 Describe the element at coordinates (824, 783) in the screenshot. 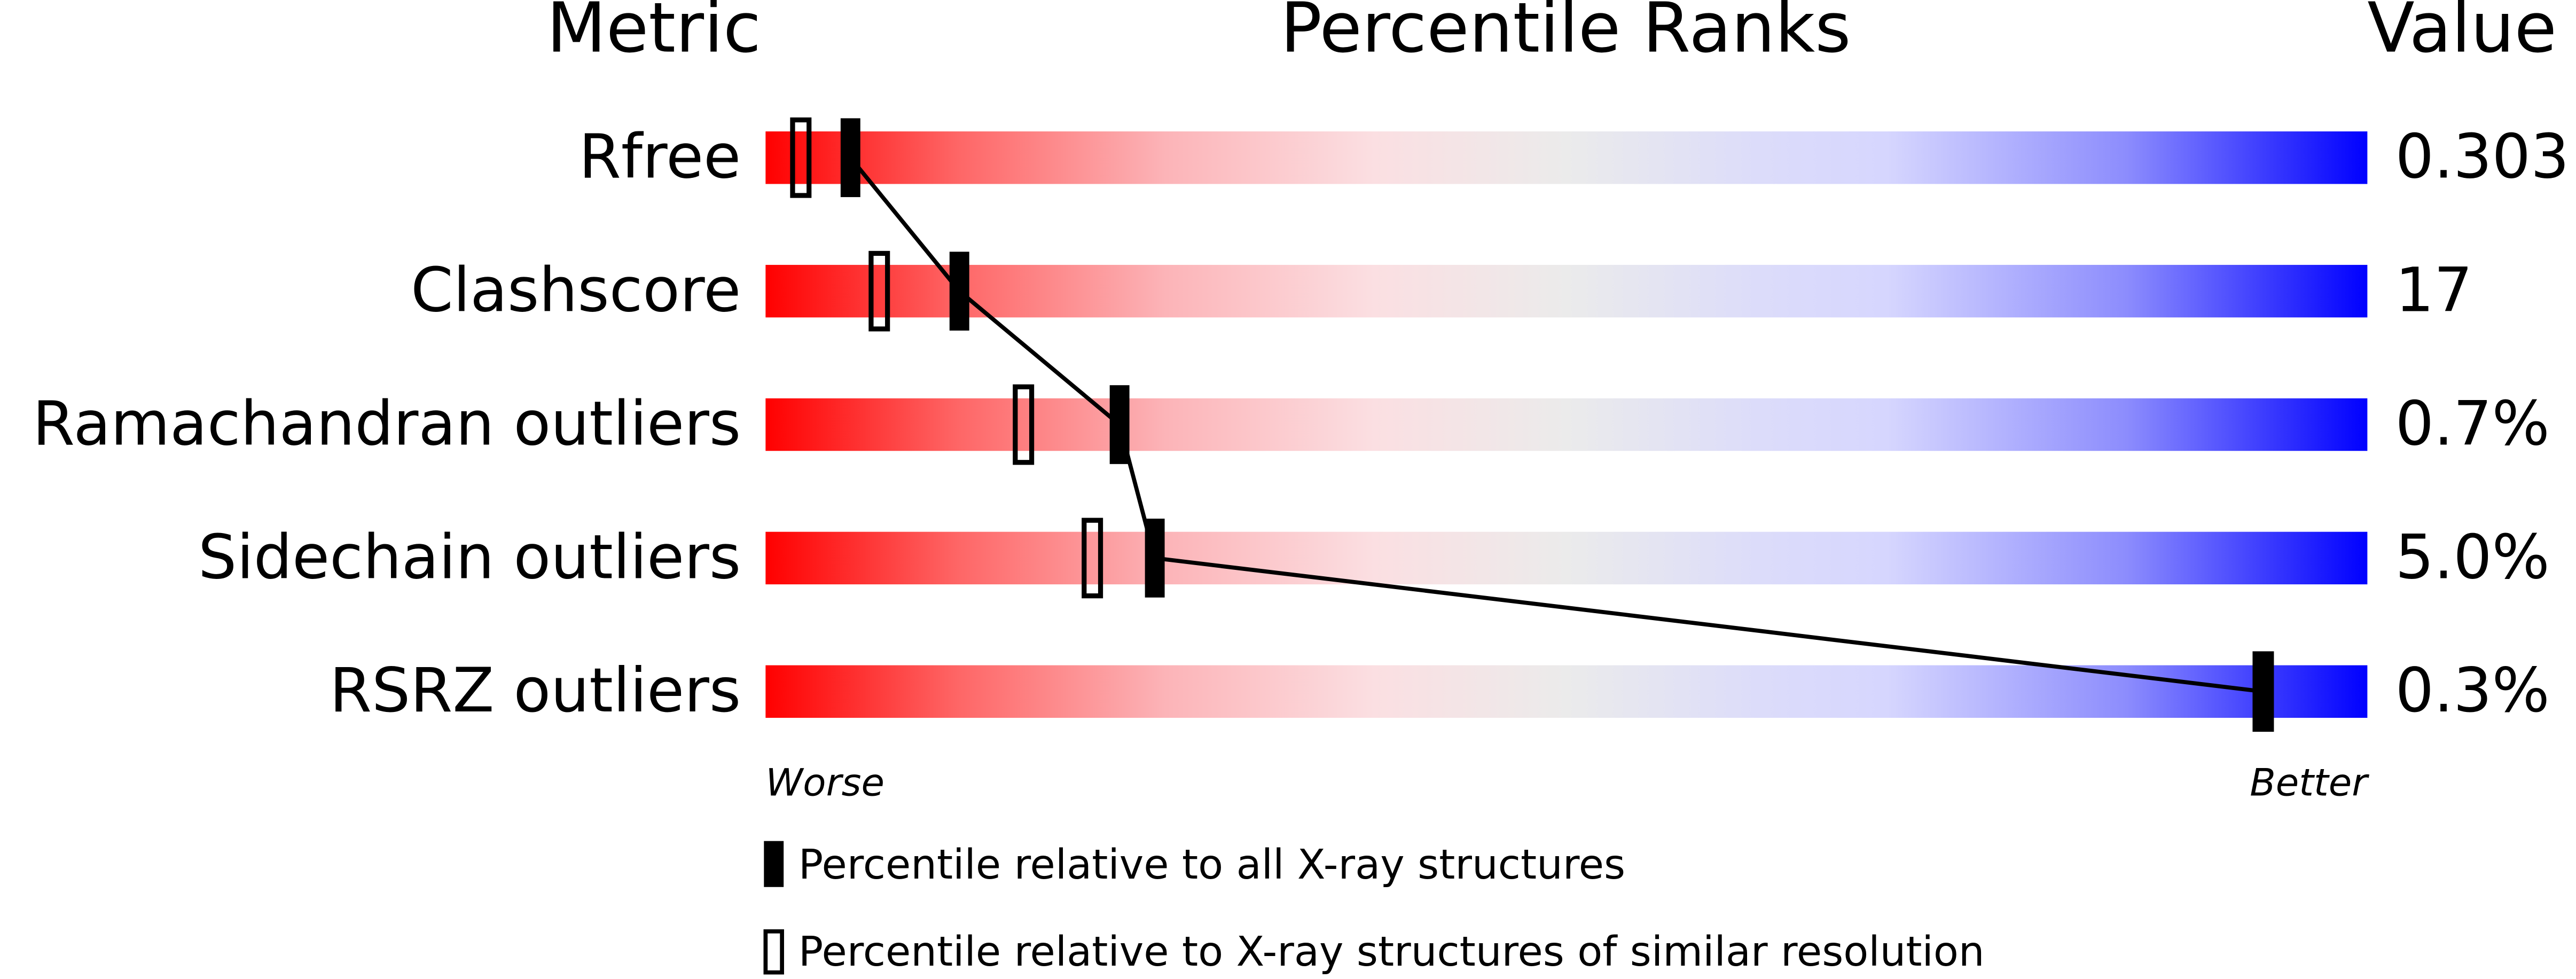

I see `axis-label: Worse` at that location.